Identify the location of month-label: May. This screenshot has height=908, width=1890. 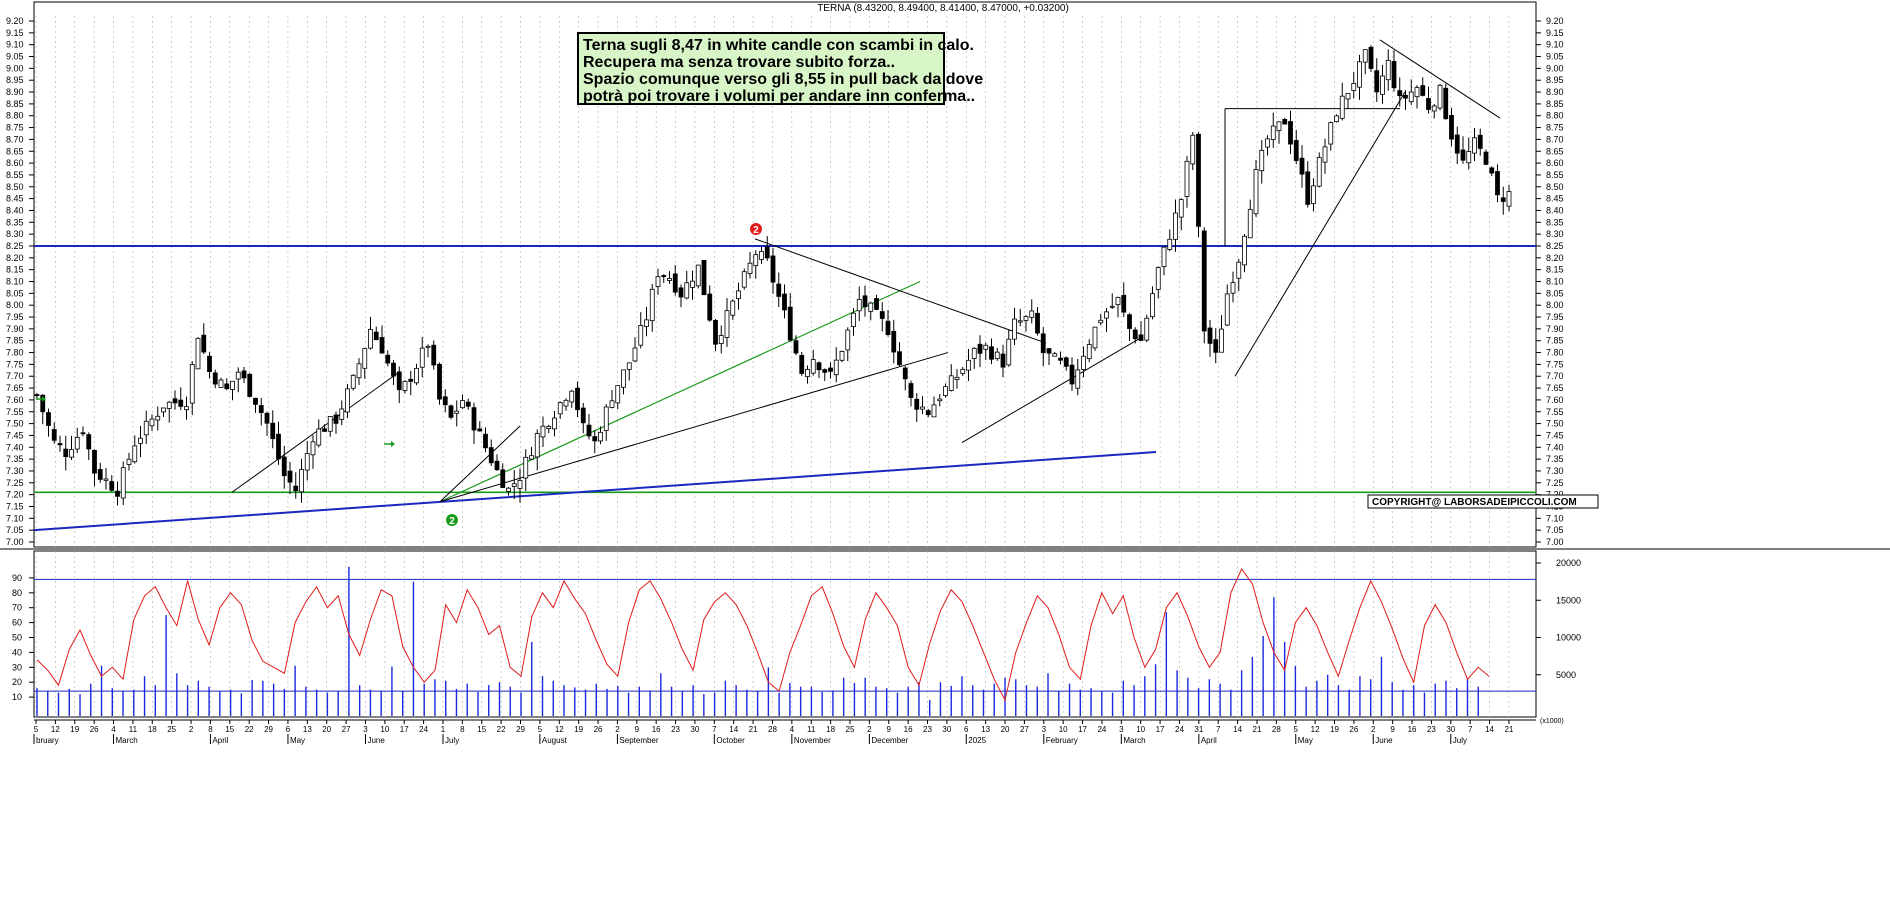
(297, 740).